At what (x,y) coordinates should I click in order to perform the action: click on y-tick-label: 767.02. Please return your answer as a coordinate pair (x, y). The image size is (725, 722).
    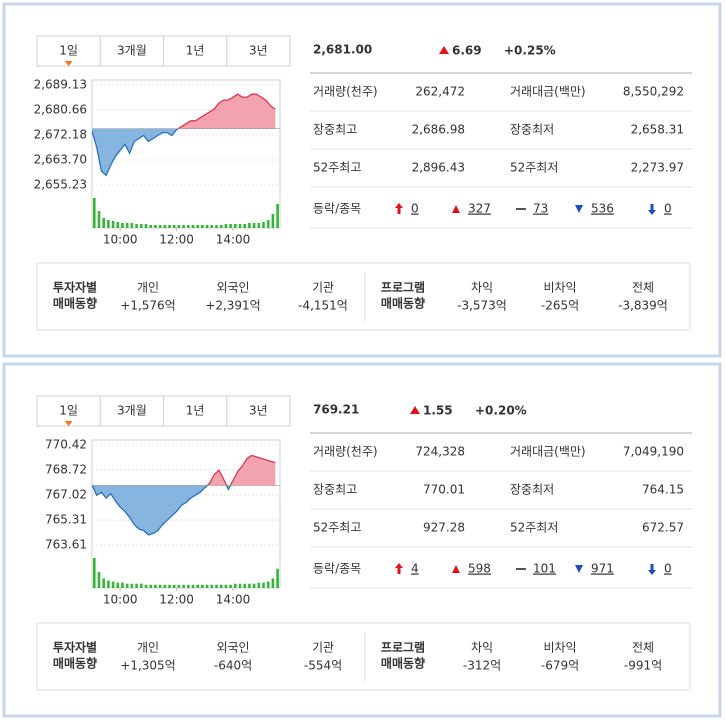
    Looking at the image, I should click on (66, 494).